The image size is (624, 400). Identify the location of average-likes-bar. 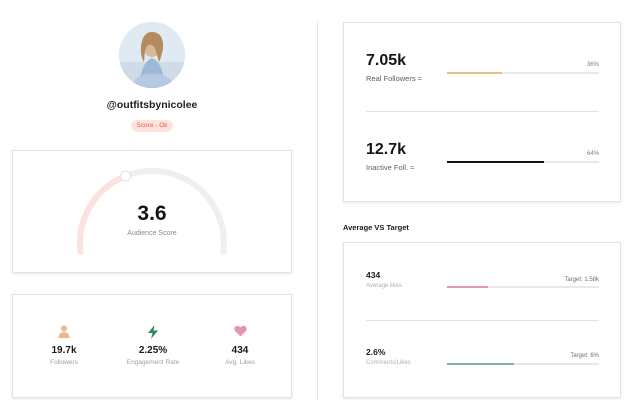
(523, 287).